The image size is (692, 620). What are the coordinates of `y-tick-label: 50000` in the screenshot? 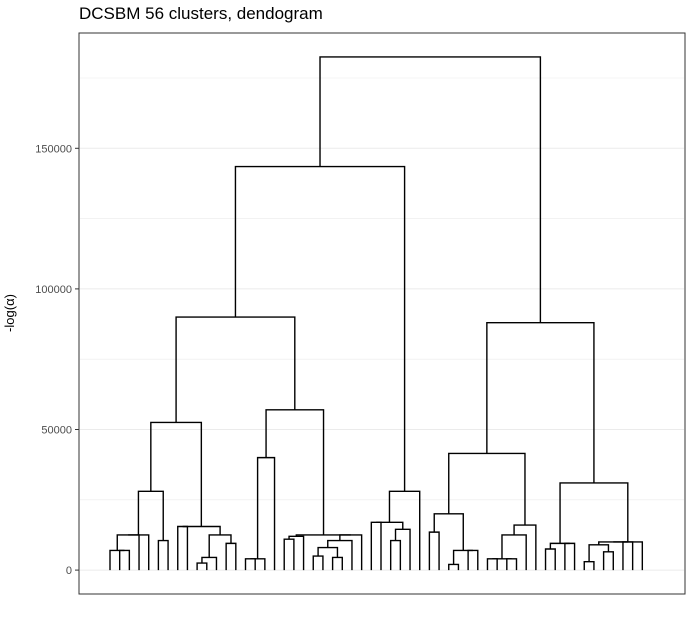 It's located at (56, 430).